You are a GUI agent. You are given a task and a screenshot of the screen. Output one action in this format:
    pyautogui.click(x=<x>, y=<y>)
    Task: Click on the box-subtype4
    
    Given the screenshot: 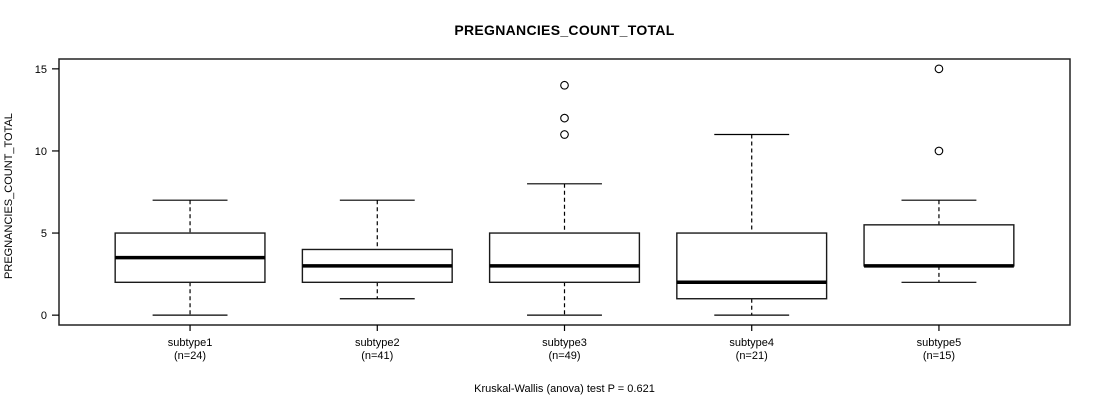 What is the action you would take?
    pyautogui.click(x=752, y=266)
    